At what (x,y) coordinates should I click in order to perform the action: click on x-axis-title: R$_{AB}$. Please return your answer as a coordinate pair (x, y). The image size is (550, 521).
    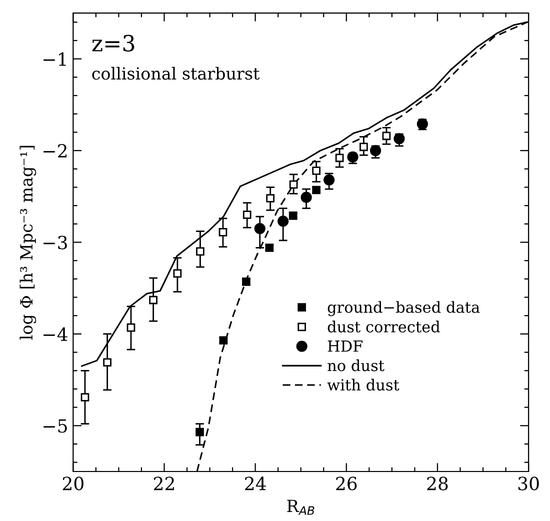
    Looking at the image, I should click on (300, 507).